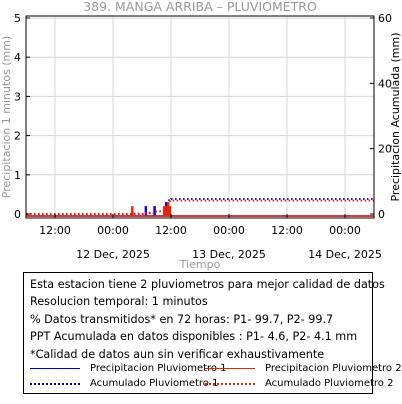 This screenshot has height=404, width=402. I want to click on y-tick-label-left-1: 1, so click(17, 175).